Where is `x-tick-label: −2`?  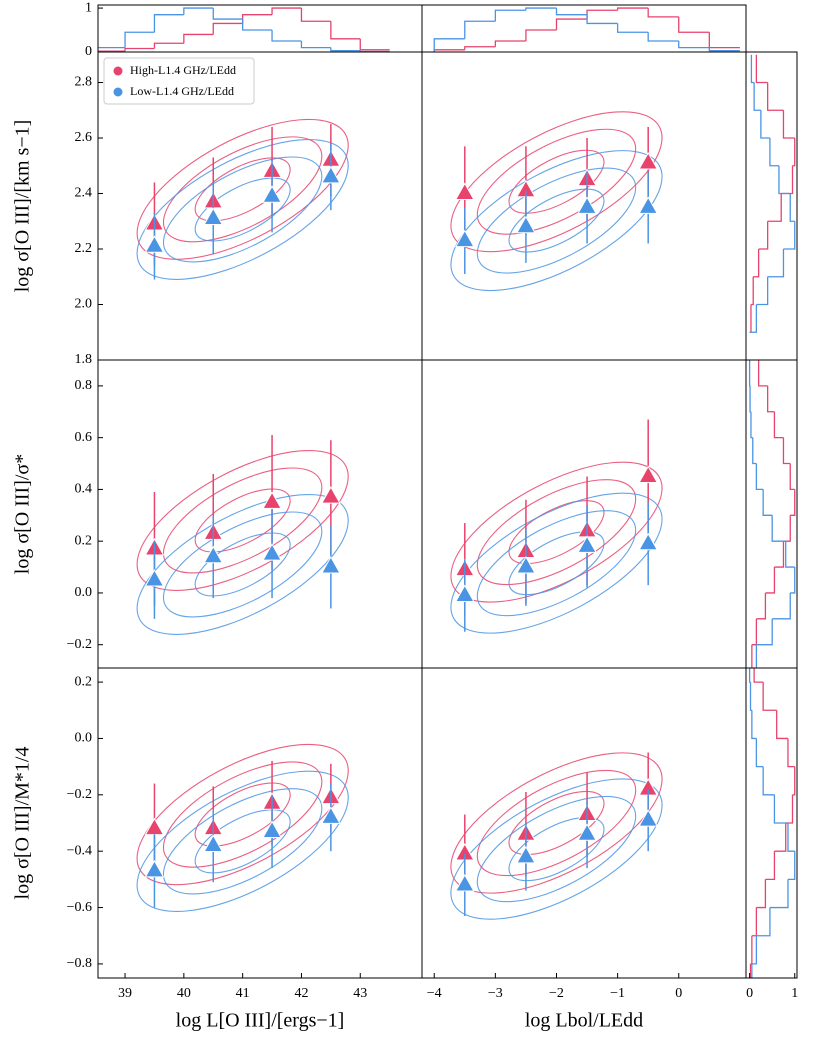 x-tick-label: −2 is located at coordinates (556, 993).